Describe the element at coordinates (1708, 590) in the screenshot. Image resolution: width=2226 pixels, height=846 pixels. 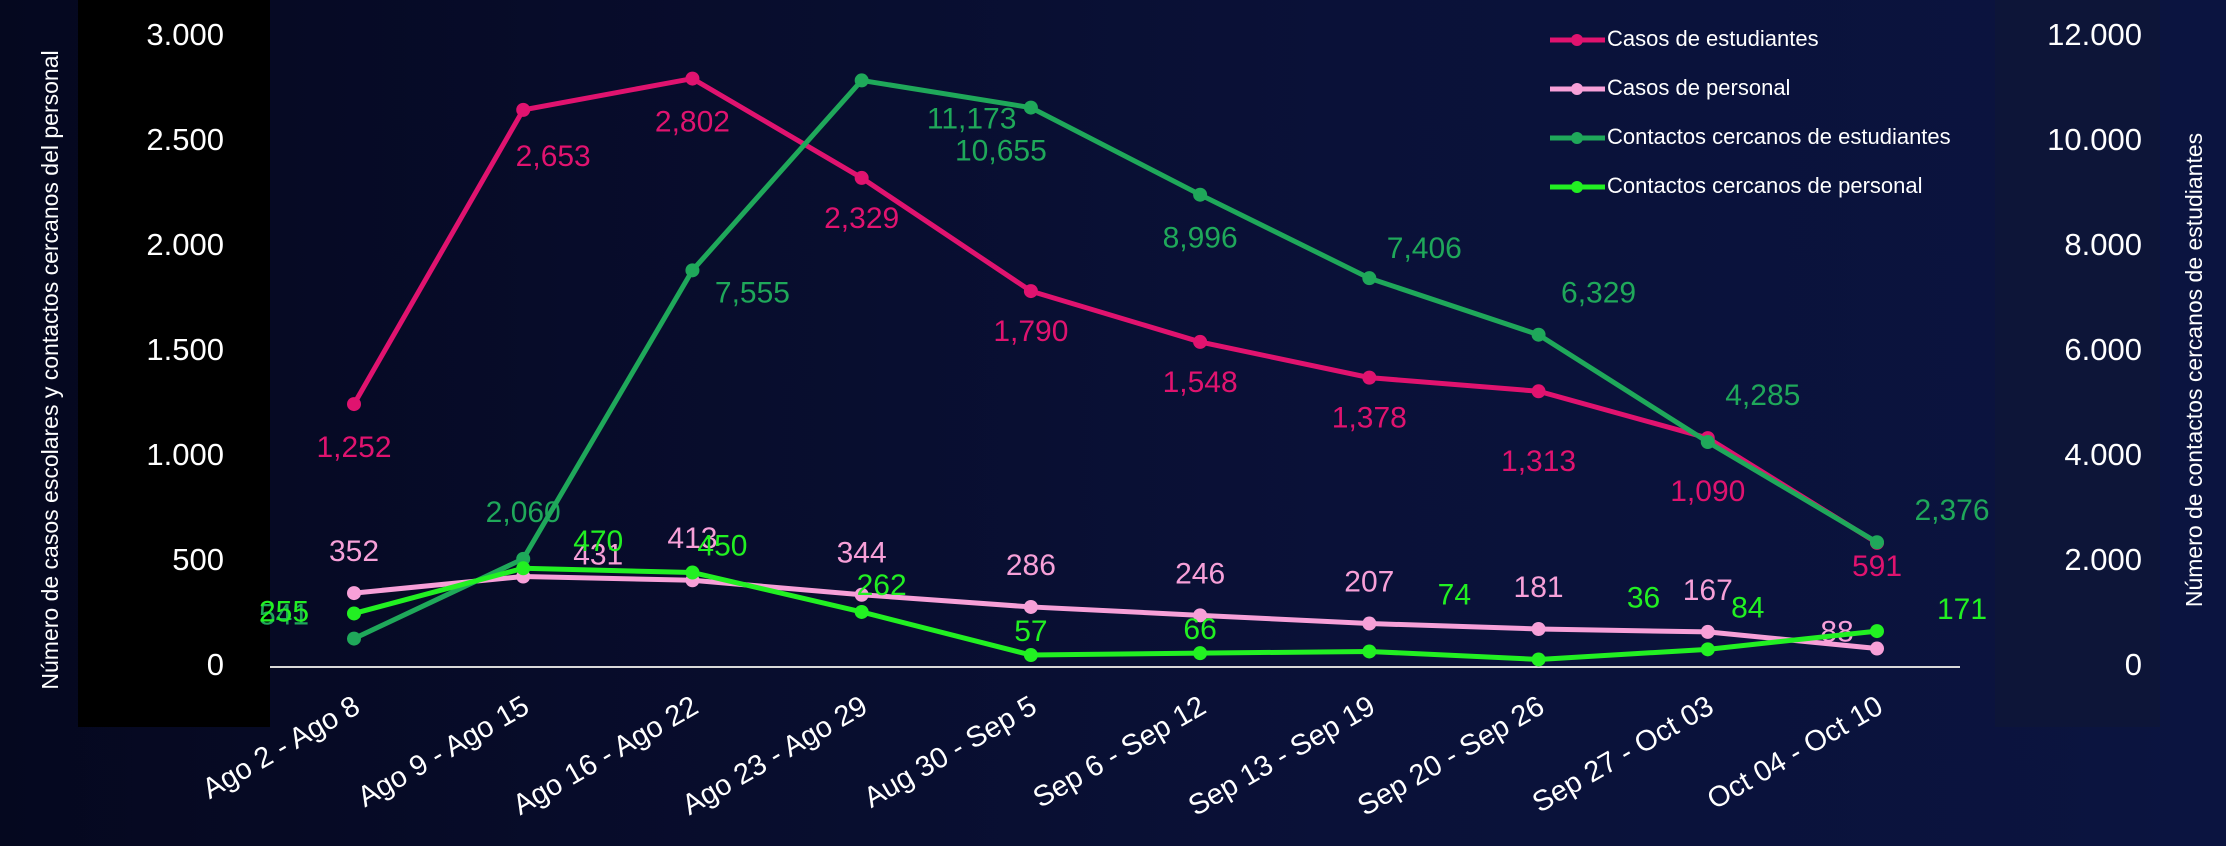
I see `data-label: 167` at that location.